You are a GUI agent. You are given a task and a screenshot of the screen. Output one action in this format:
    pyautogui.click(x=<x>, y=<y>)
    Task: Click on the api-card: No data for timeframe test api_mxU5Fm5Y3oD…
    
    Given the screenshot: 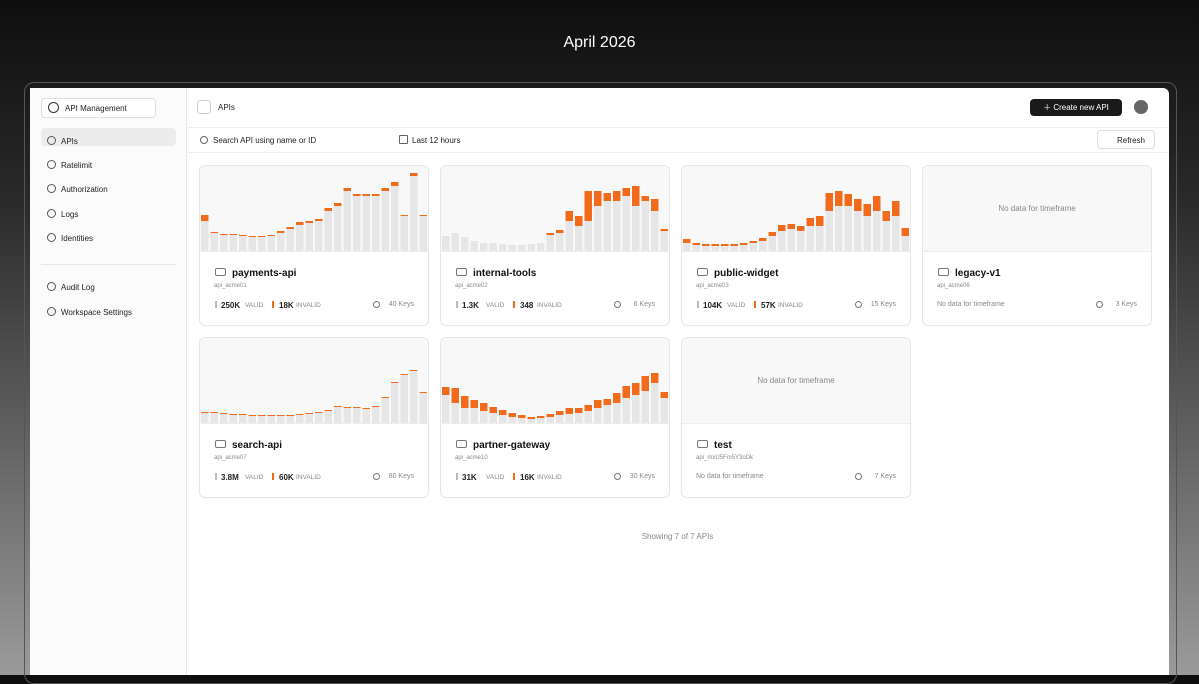 What is the action you would take?
    pyautogui.click(x=796, y=417)
    